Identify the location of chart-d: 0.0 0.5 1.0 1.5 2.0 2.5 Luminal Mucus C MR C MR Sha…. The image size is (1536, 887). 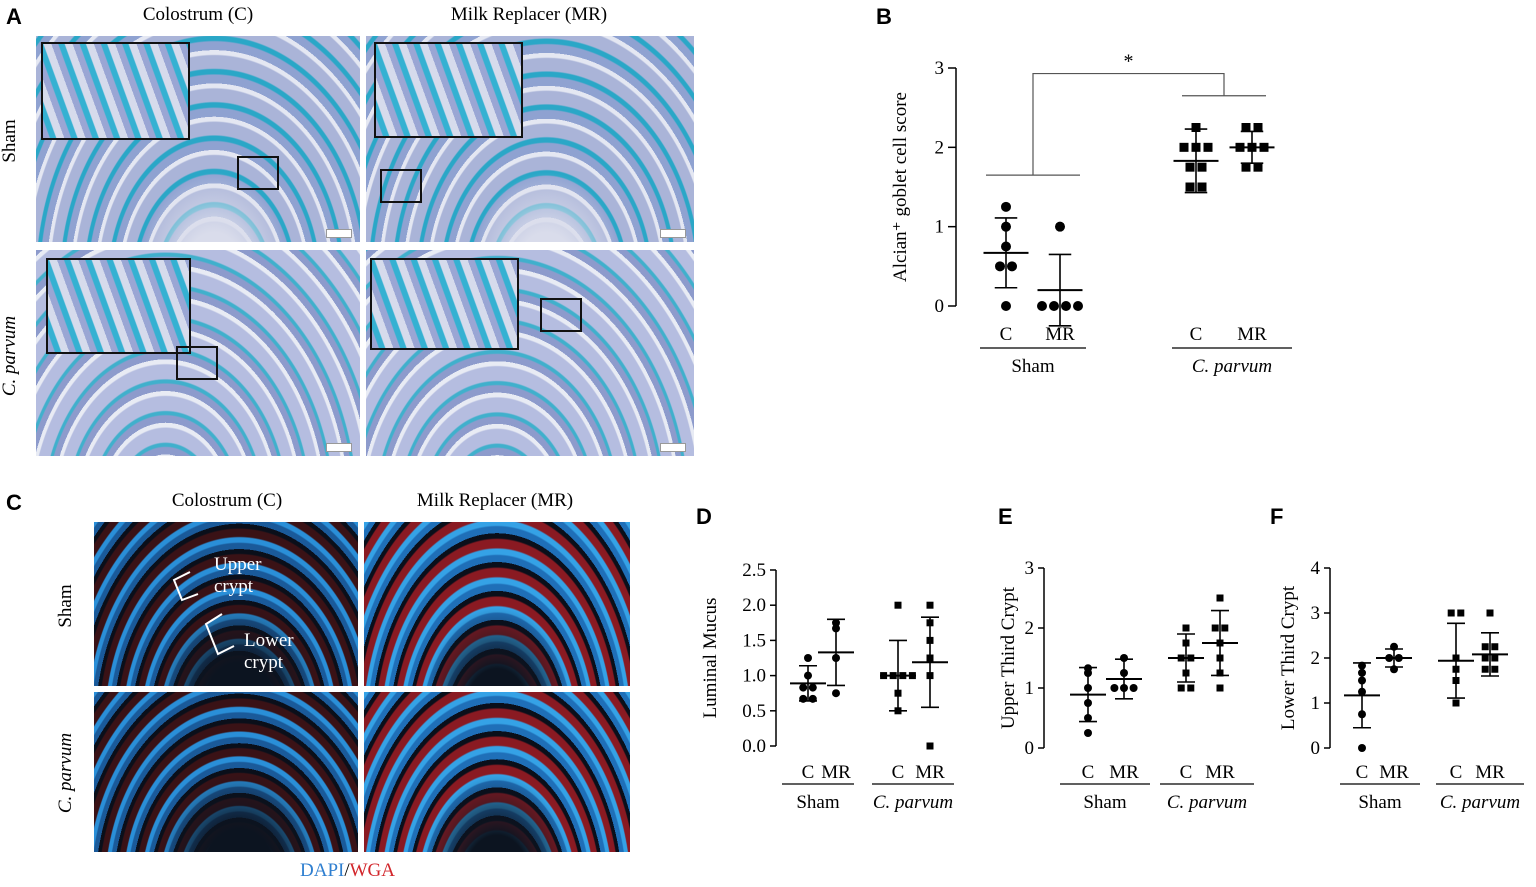
(827, 686).